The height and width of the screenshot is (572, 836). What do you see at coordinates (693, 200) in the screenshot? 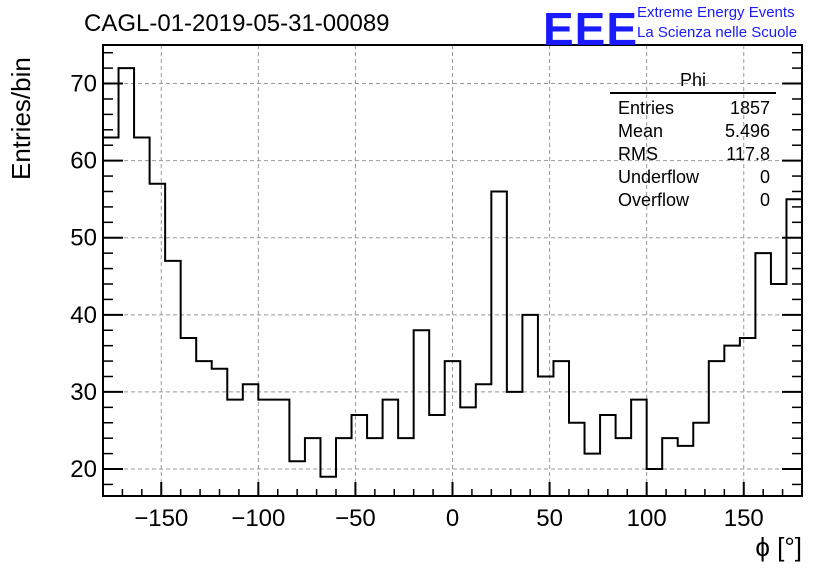
I see `stats-row-overflow: Overflow 0` at bounding box center [693, 200].